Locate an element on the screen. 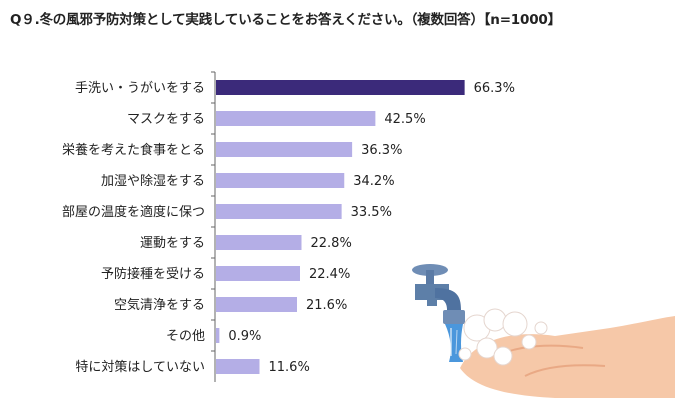 The image size is (679, 400). category-label: 部屋の温度を適度に保つ is located at coordinates (133, 212).